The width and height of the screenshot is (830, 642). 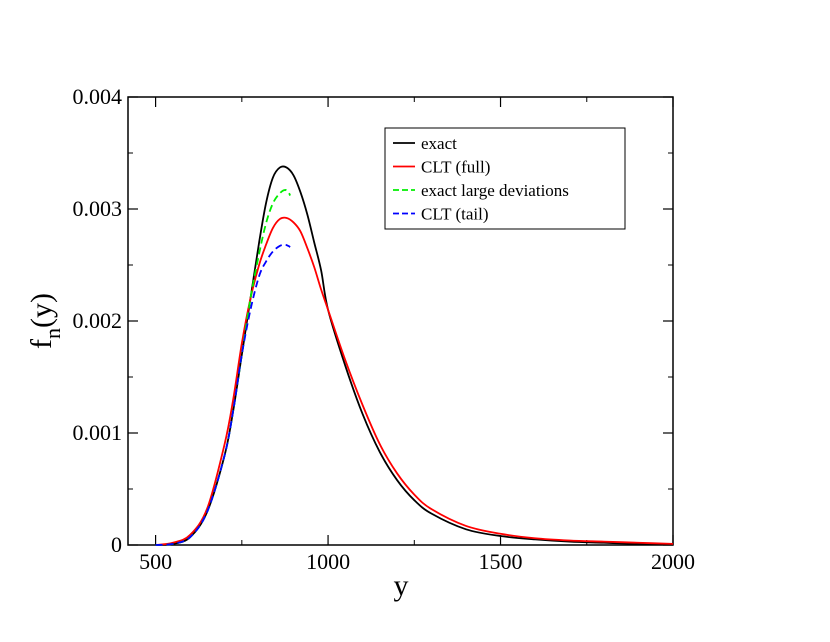 What do you see at coordinates (116, 544) in the screenshot?
I see `y-tick-label: 0` at bounding box center [116, 544].